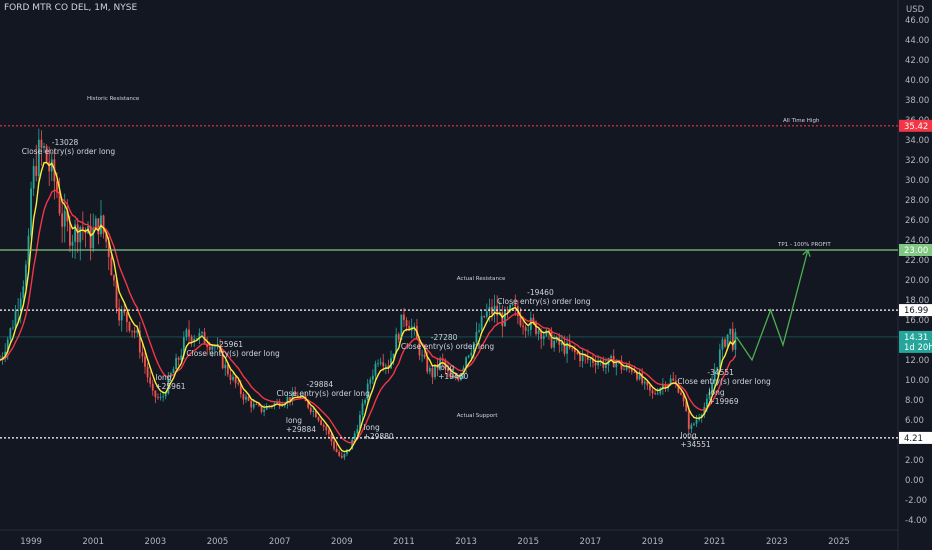 This screenshot has width=932, height=550. I want to click on y-tick-label: 30.00, so click(917, 181).